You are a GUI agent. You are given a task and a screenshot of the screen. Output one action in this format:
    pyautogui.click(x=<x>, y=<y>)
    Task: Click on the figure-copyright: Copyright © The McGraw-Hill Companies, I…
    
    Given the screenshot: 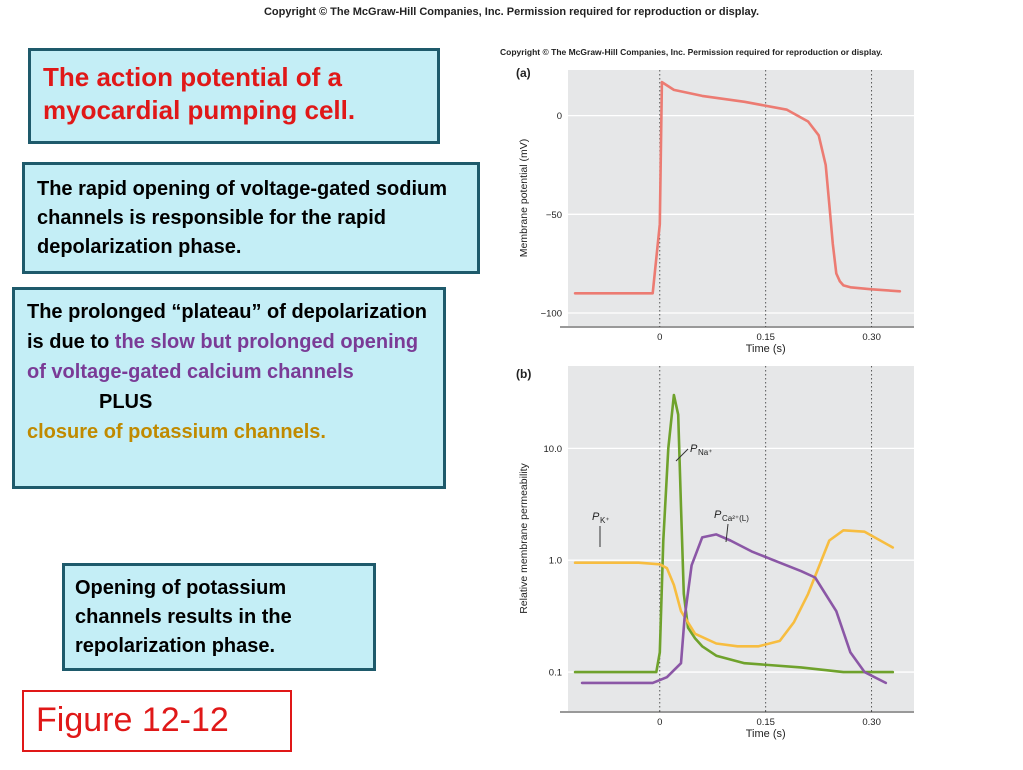 What is the action you would take?
    pyautogui.click(x=691, y=52)
    